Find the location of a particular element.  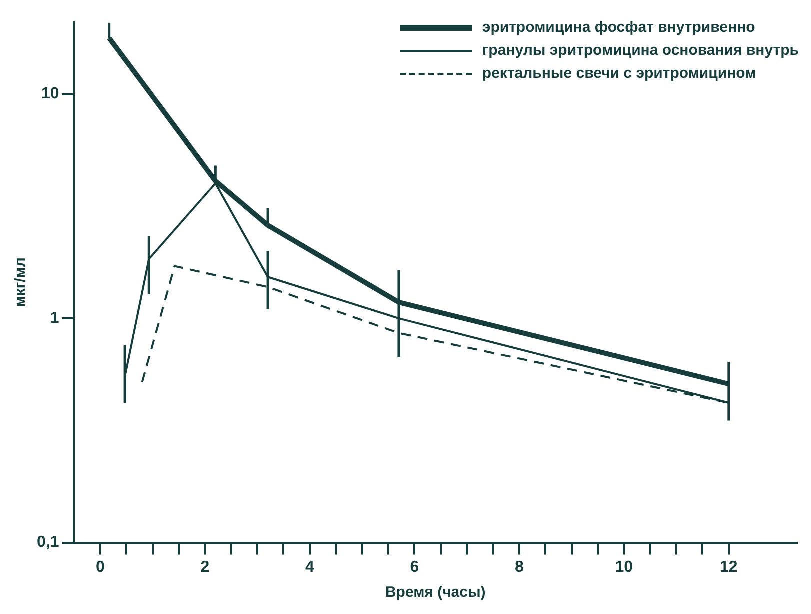

legend-label: ректальные свечи с эритромицином is located at coordinates (619, 74).